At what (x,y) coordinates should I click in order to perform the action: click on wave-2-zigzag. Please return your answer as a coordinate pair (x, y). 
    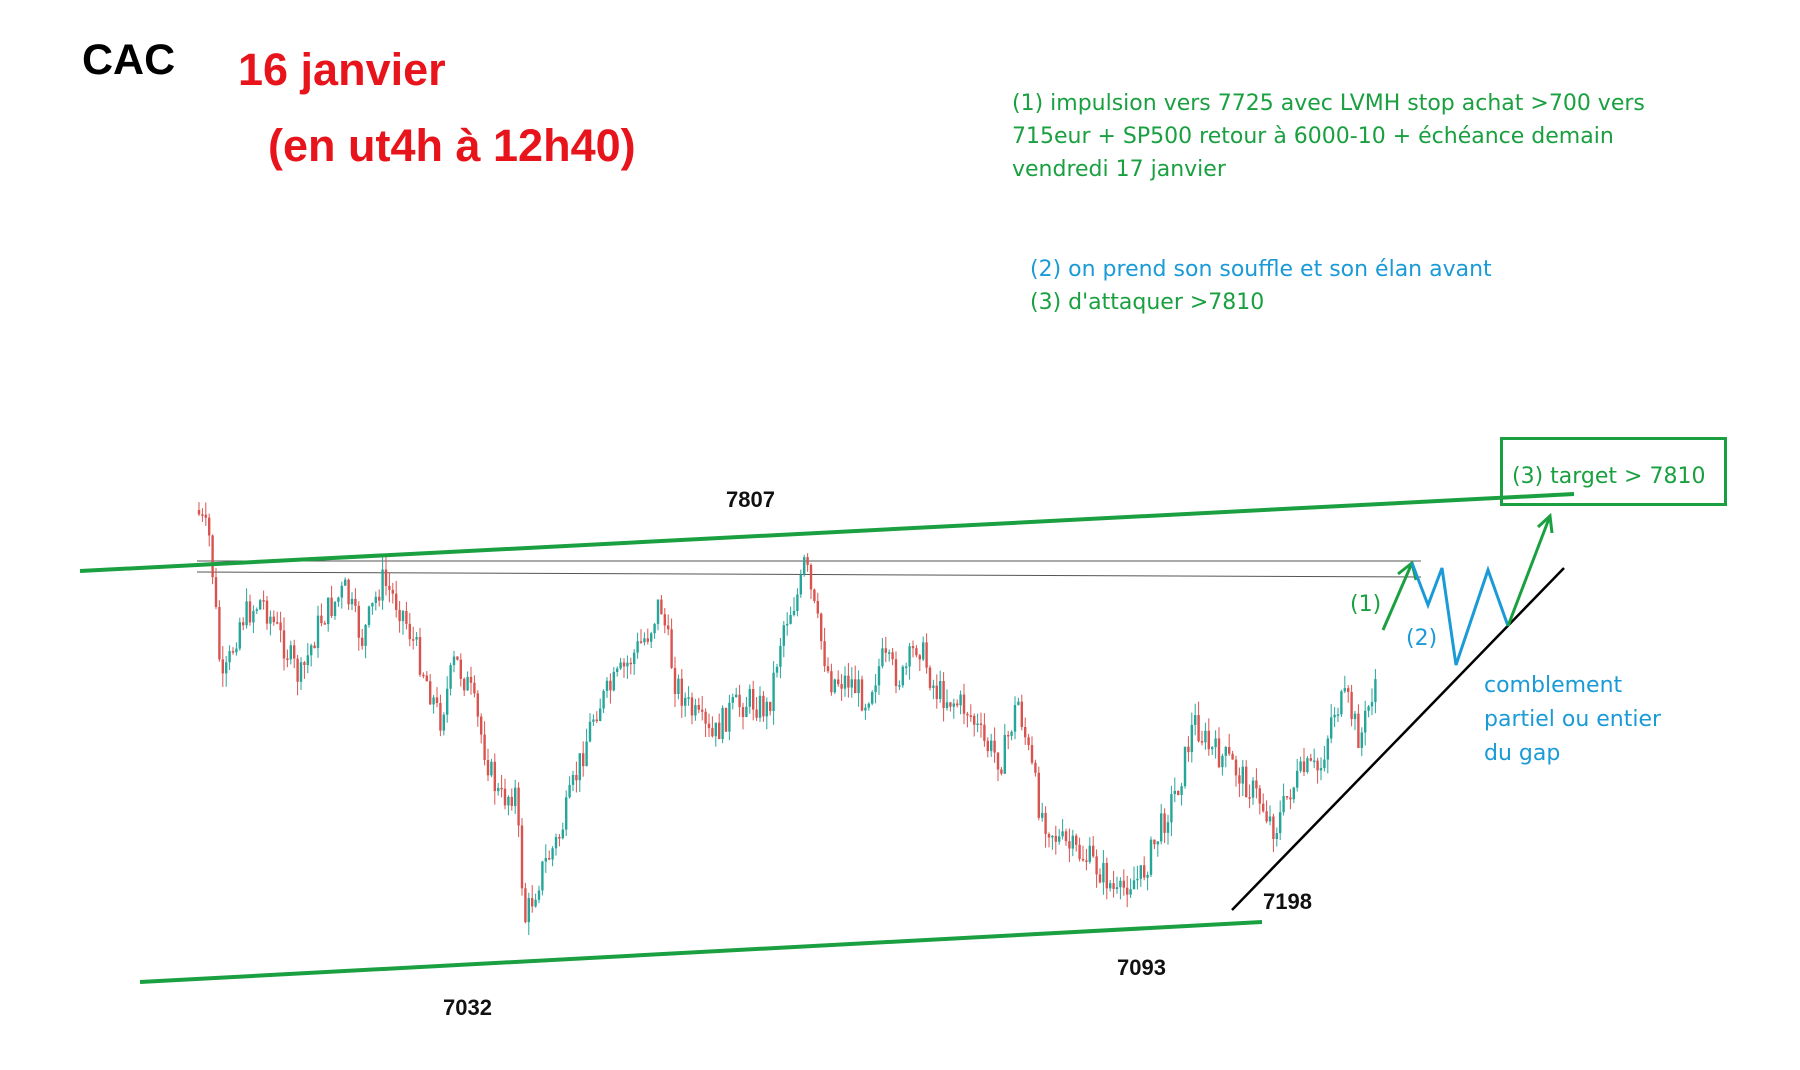
    Looking at the image, I should click on (1460, 614).